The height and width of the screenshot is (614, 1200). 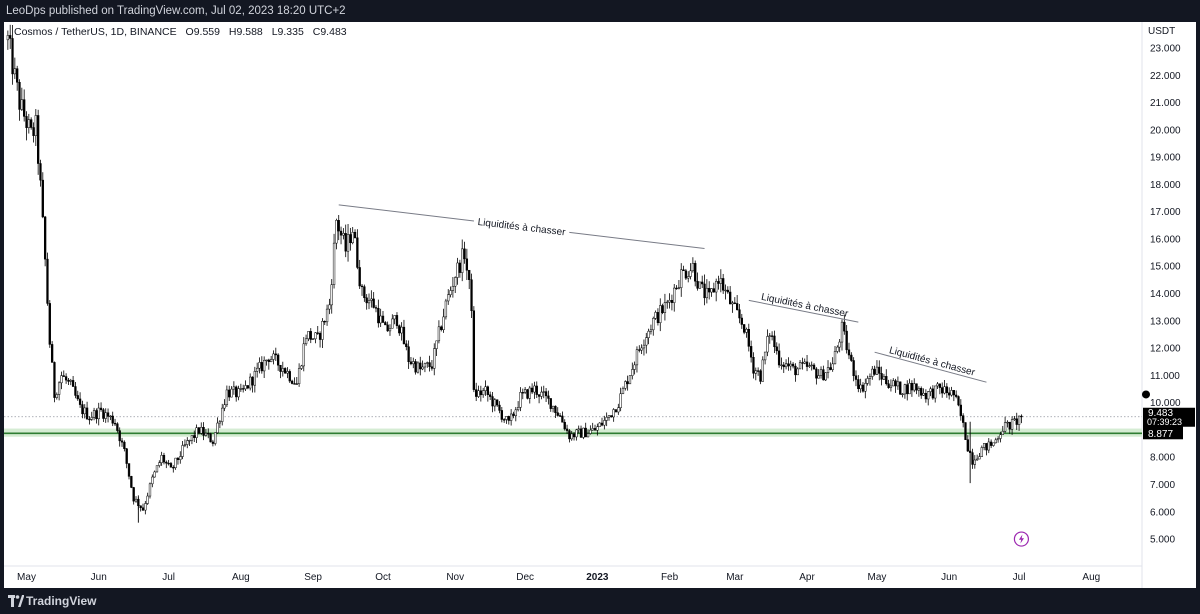 I want to click on alert-marker-icon, so click(x=1146, y=394).